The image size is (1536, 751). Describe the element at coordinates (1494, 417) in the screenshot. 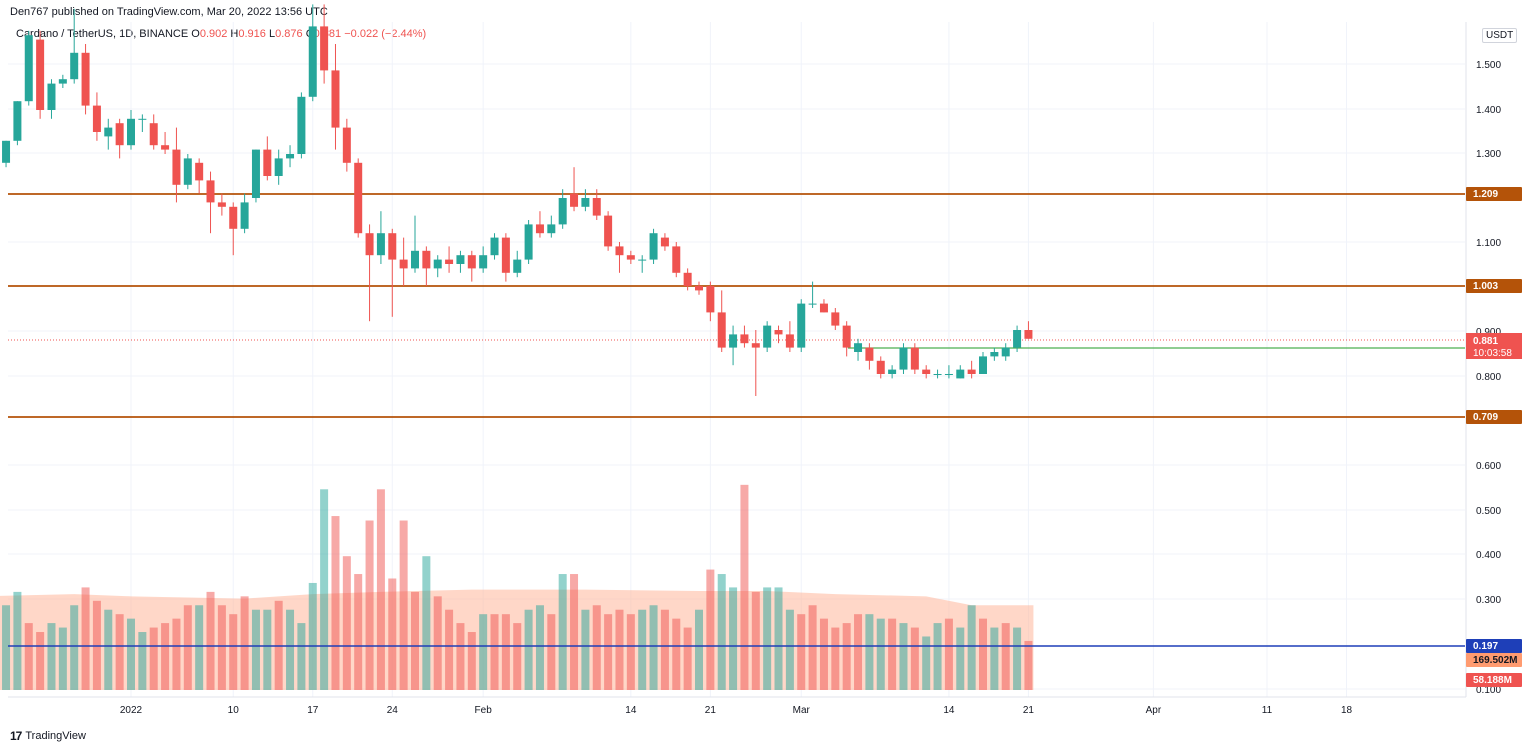

I see `level-tag: 0.709` at that location.